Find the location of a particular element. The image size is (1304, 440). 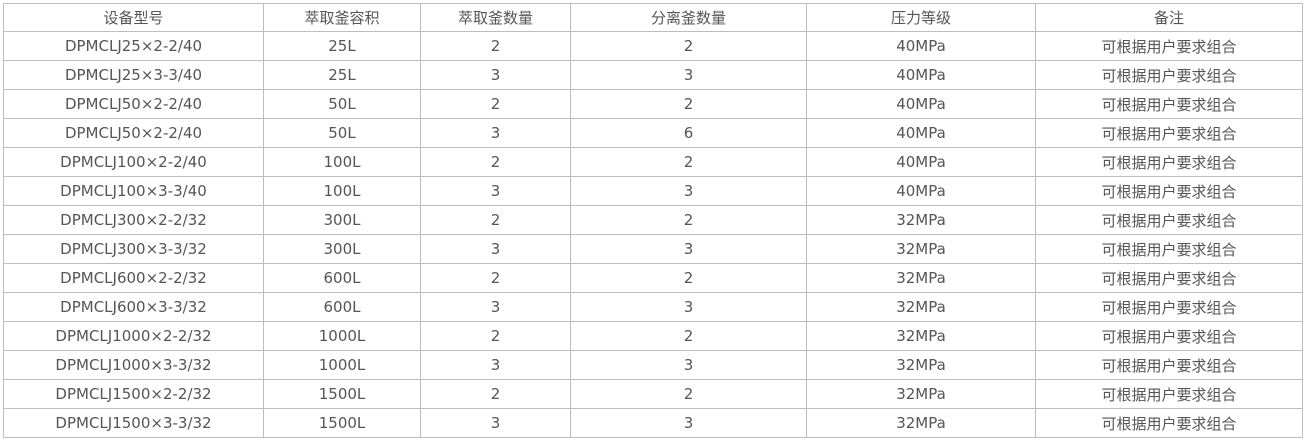

column-header-model: 设备型号 is located at coordinates (133, 17).